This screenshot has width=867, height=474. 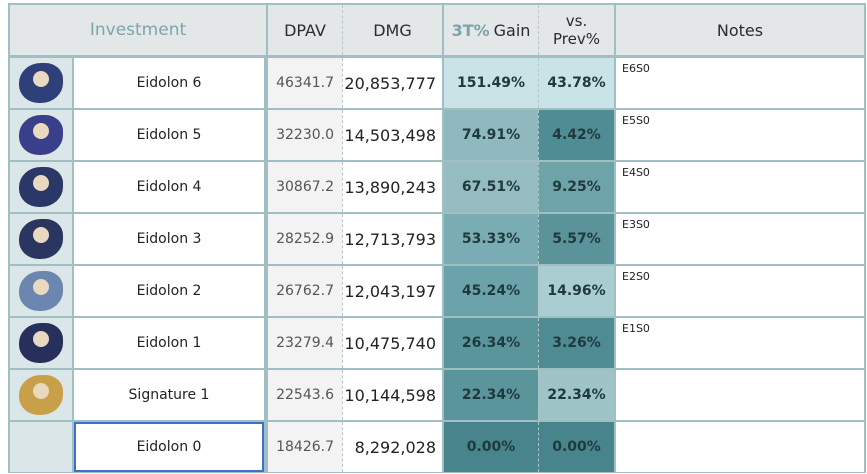 I want to click on header-notes: Notes, so click(x=740, y=30).